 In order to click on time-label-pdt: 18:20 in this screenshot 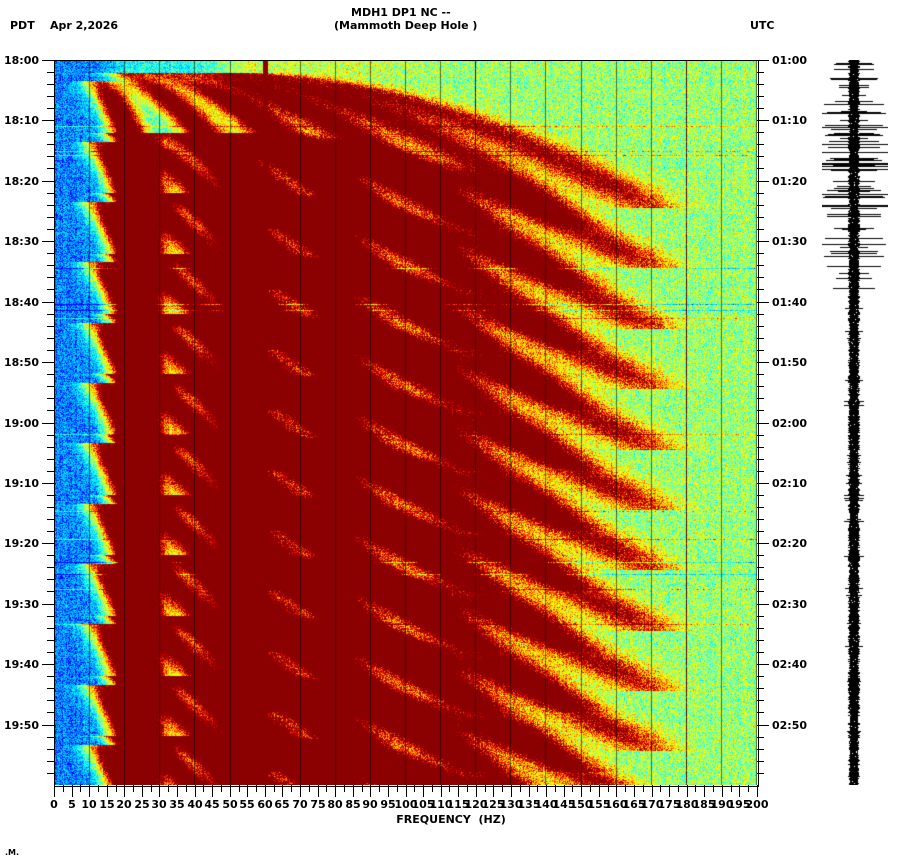, I will do `click(21, 181)`.